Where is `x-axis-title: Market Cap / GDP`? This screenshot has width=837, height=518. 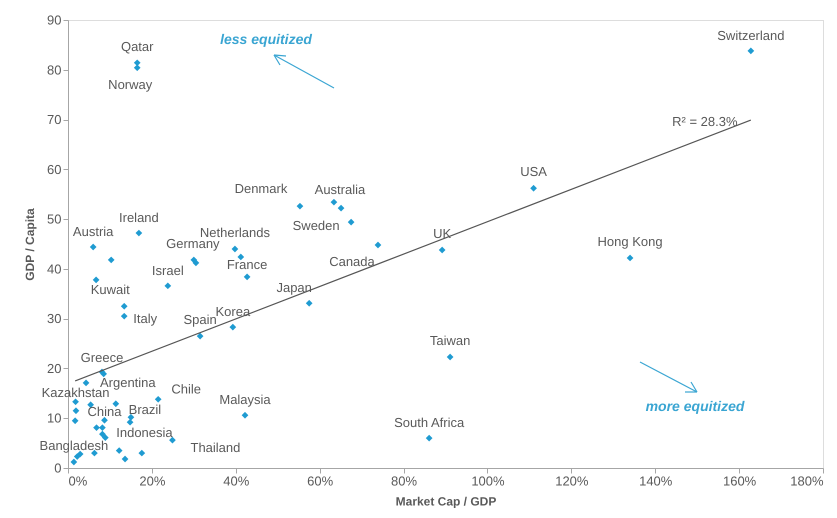
x-axis-title: Market Cap / GDP is located at coordinates (446, 501).